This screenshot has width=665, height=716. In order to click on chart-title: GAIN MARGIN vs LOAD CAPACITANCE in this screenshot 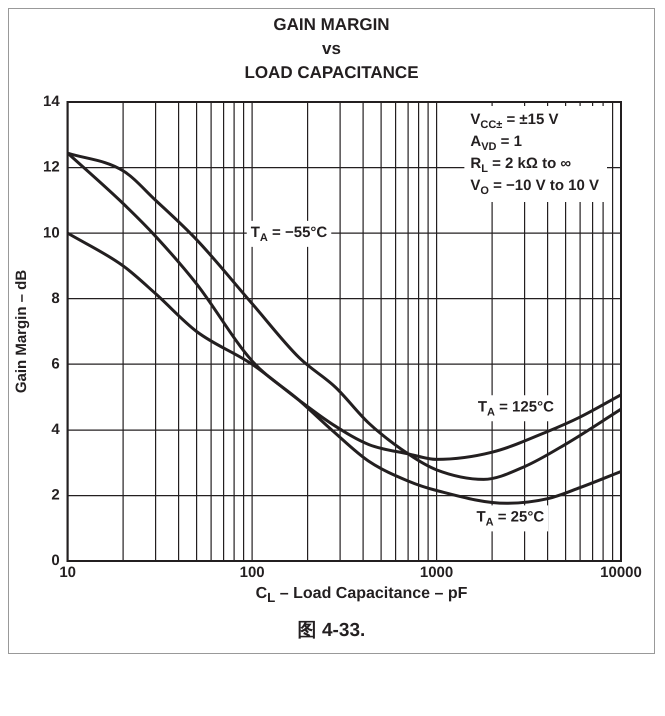, I will do `click(331, 49)`.